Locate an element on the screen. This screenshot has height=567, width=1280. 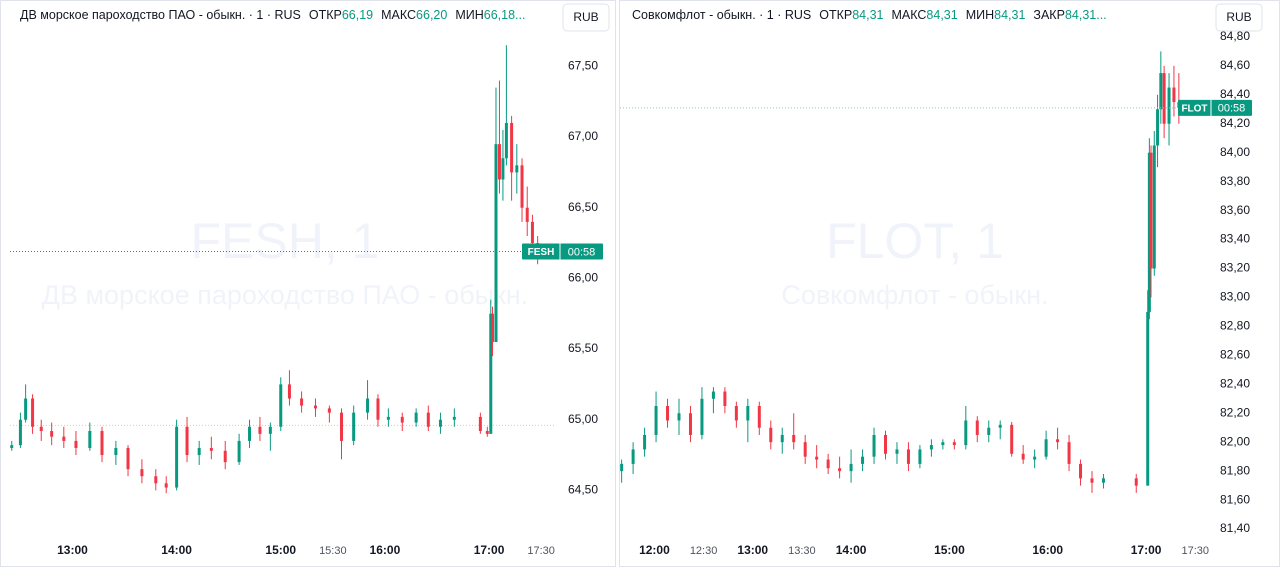
price-tag-countdown: 00:58 is located at coordinates (582, 252).